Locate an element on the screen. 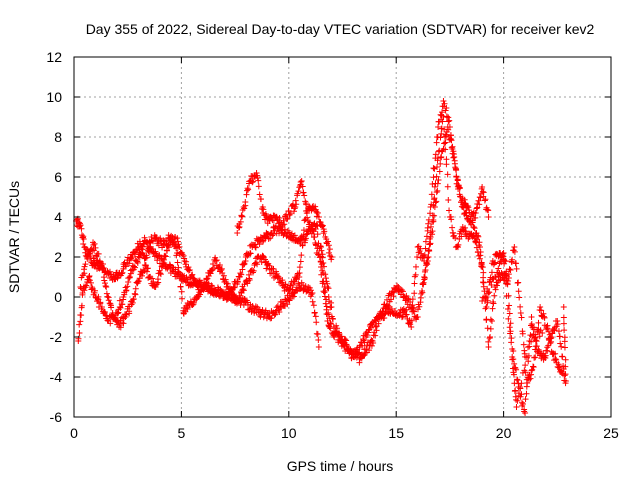  y-tick-label: 6 is located at coordinates (58, 177).